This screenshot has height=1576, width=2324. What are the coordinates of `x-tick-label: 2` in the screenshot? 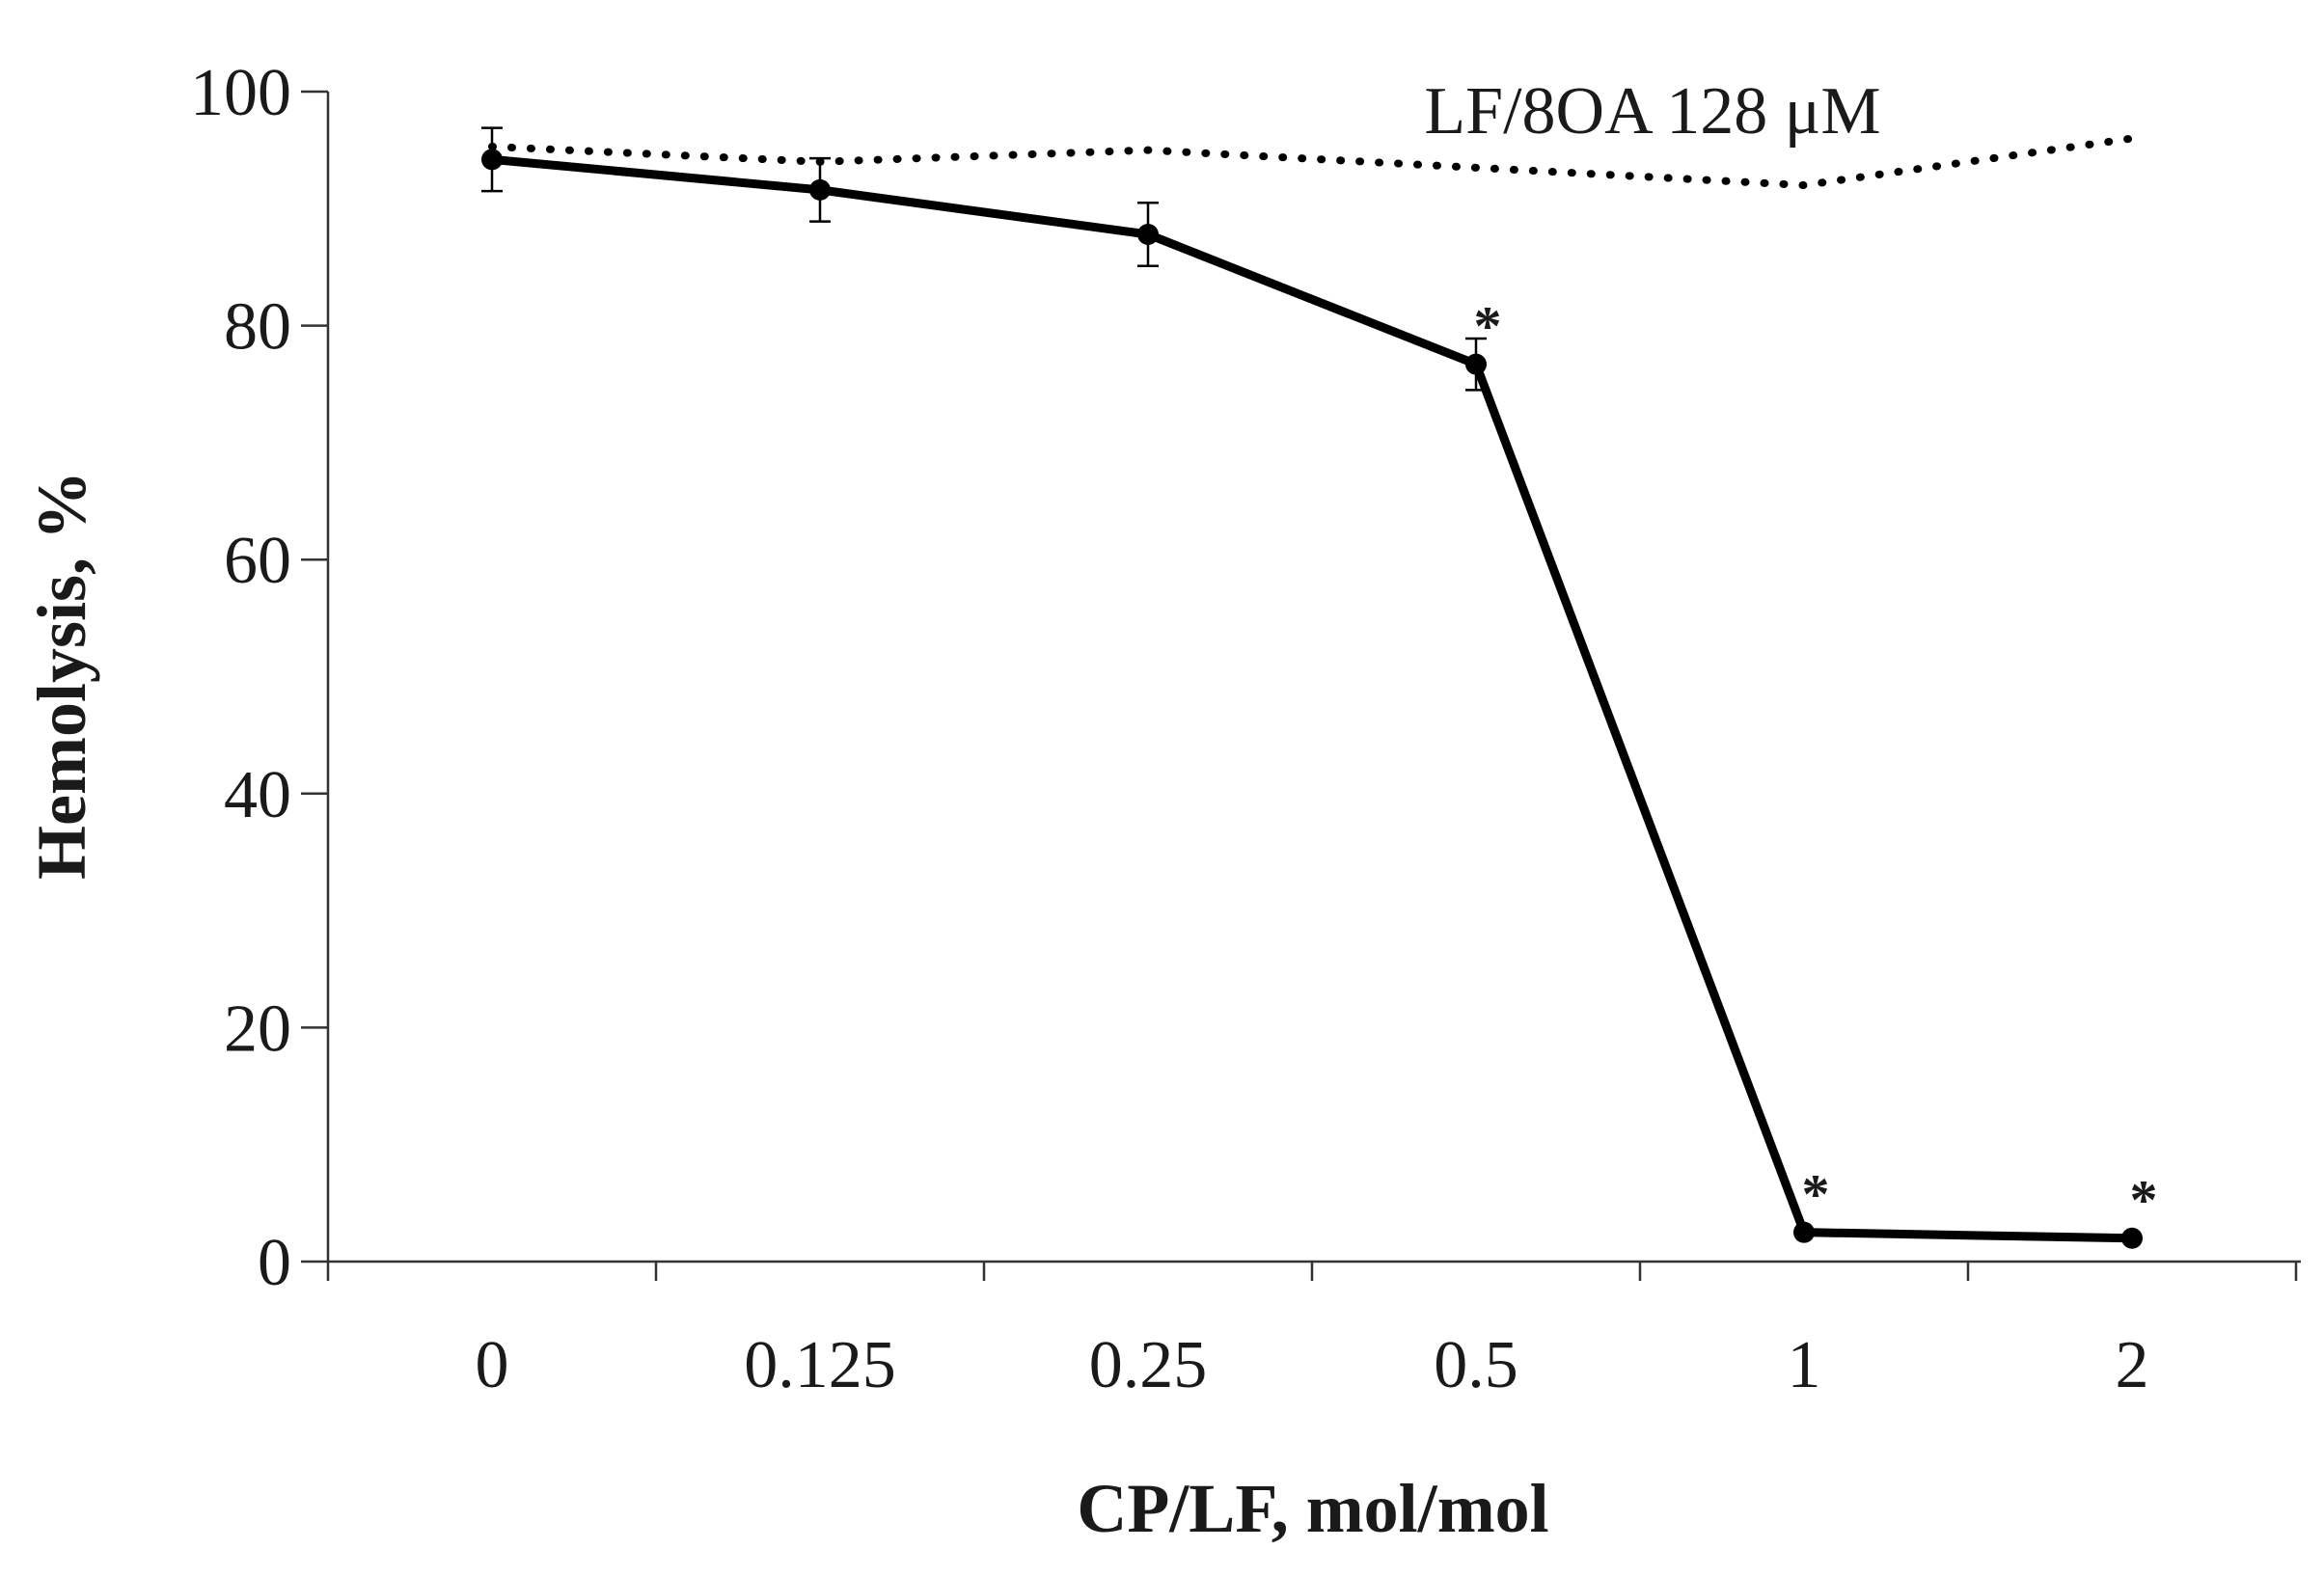 It's located at (2132, 1365).